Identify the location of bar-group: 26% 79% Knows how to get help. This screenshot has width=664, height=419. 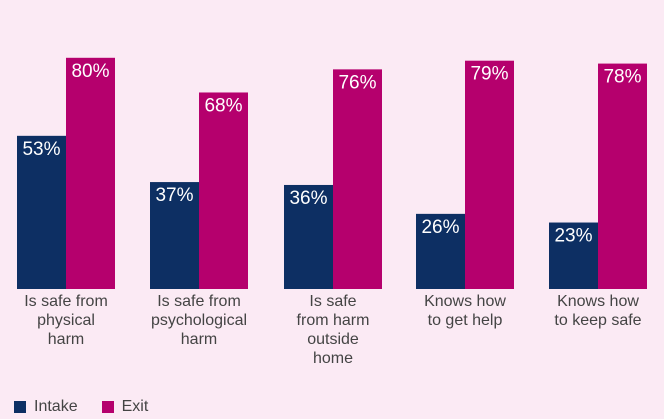
(465, 194).